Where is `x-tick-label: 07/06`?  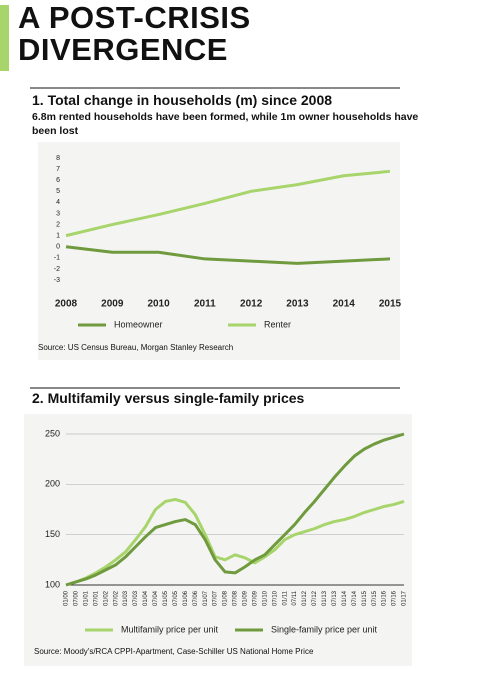
x-tick-label: 07/06 is located at coordinates (196, 598).